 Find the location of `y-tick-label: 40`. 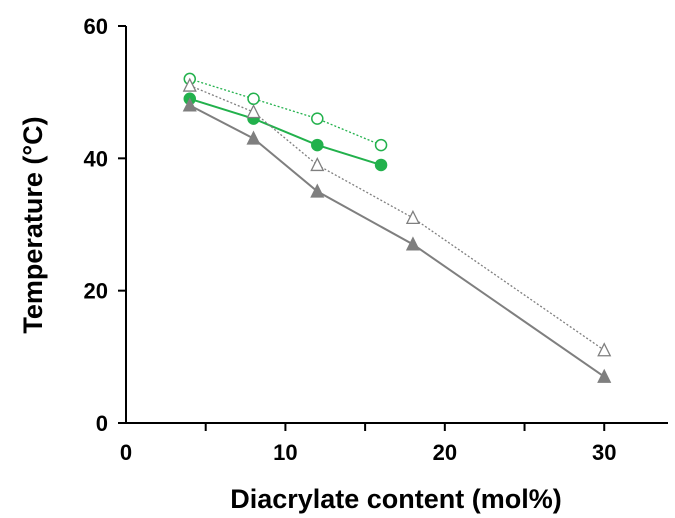

y-tick-label: 40 is located at coordinates (96, 158).